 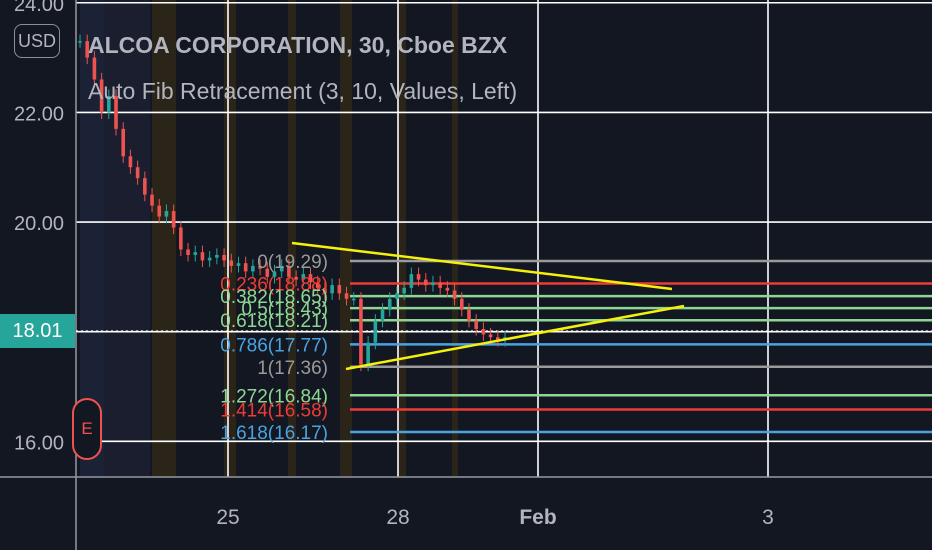 What do you see at coordinates (292, 262) in the screenshot?
I see `fib-label: 0(19.29)` at bounding box center [292, 262].